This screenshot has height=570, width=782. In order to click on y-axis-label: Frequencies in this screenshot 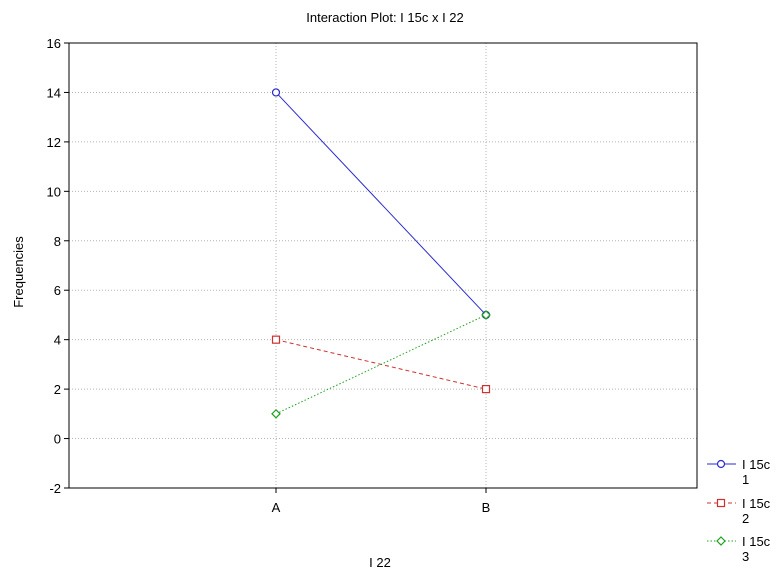, I will do `click(18, 272)`.